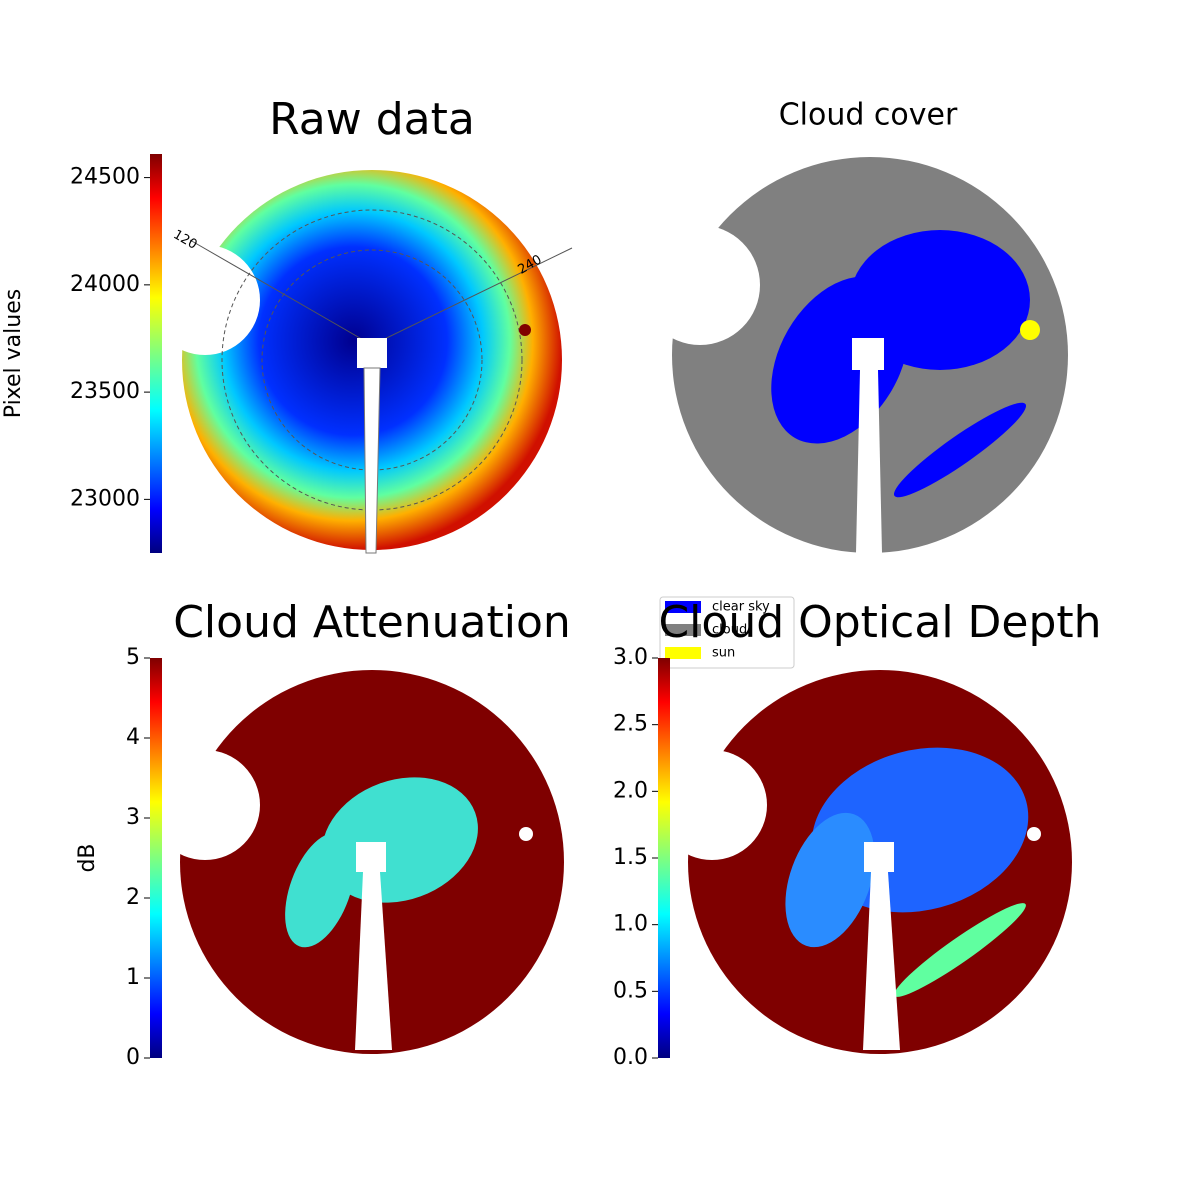 This screenshot has height=1200, width=1200. I want to click on tick-label: 1.0, so click(630, 924).